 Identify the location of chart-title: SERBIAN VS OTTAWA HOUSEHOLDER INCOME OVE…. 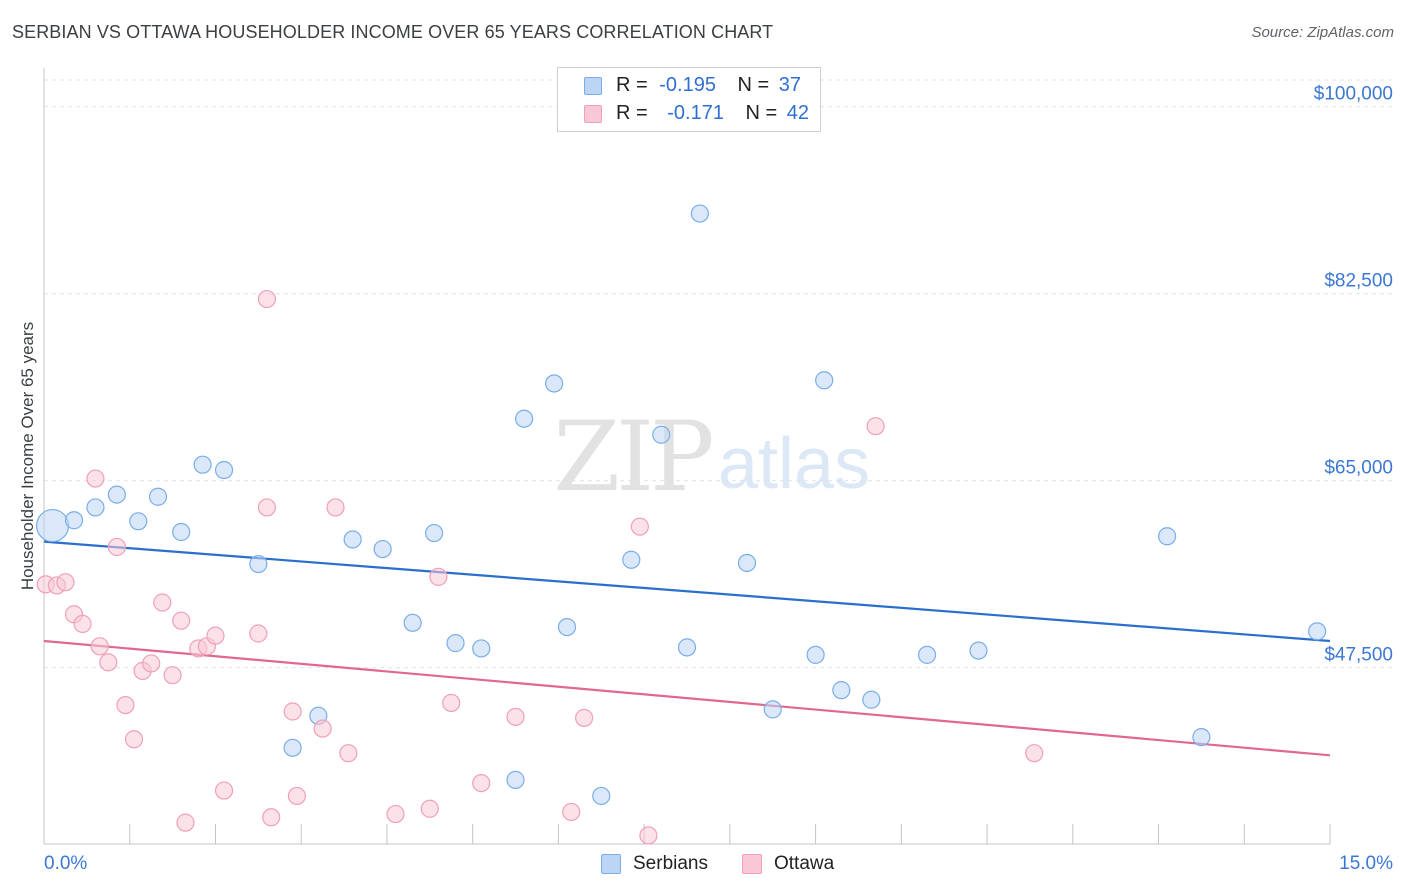
(393, 32).